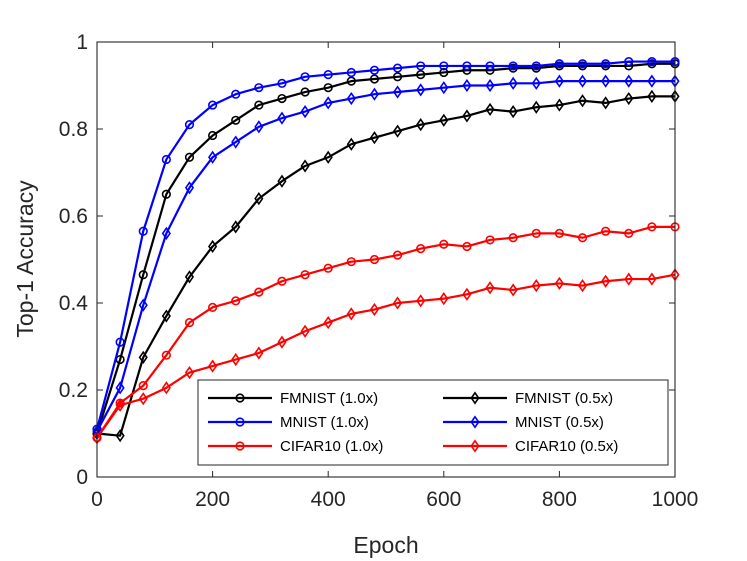 Image resolution: width=747 pixels, height=561 pixels. I want to click on y-tick-label: 0.8, so click(73, 129).